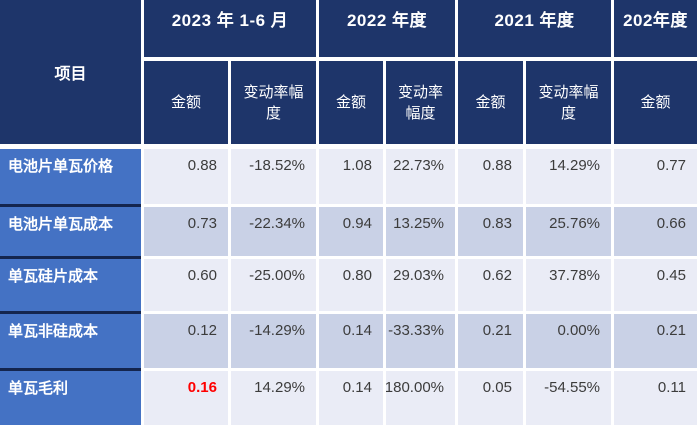 The height and width of the screenshot is (425, 700). What do you see at coordinates (351, 286) in the screenshot?
I see `value-cell: 0.80` at bounding box center [351, 286].